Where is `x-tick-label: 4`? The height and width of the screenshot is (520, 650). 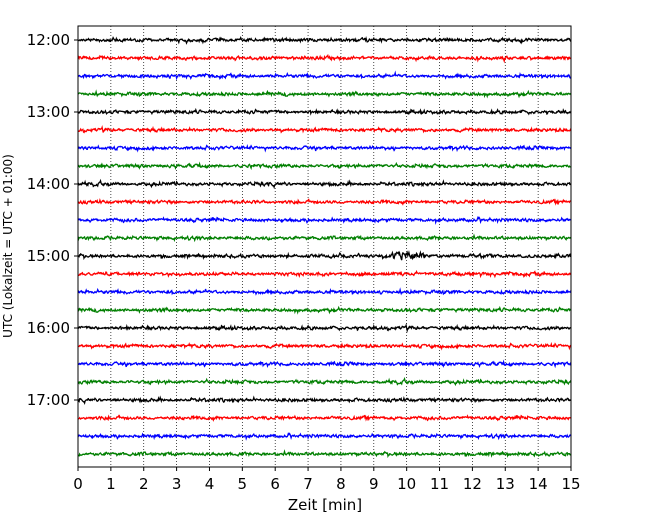
x-tick-label: 4 is located at coordinates (210, 484).